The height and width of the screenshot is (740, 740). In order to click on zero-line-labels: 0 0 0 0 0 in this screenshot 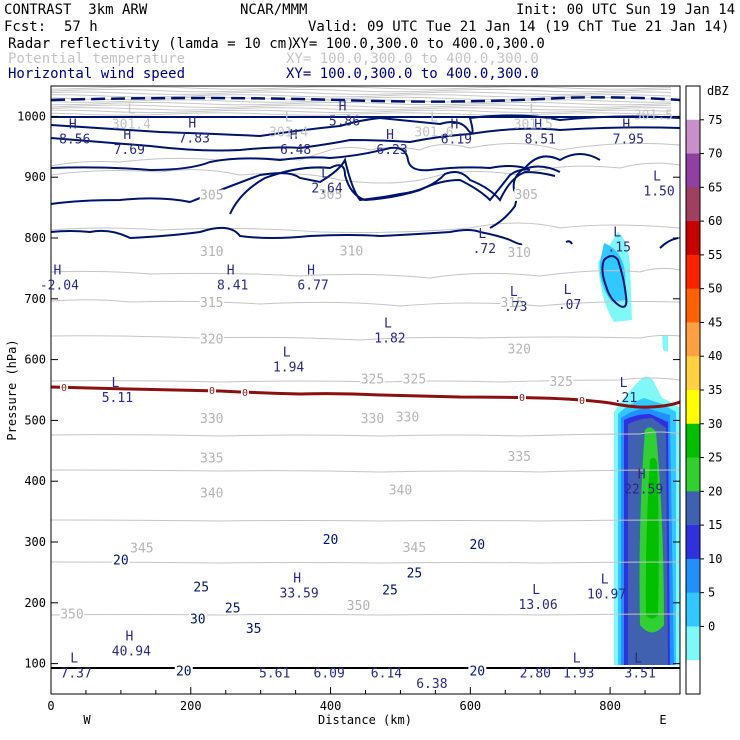, I will do `click(323, 394)`.